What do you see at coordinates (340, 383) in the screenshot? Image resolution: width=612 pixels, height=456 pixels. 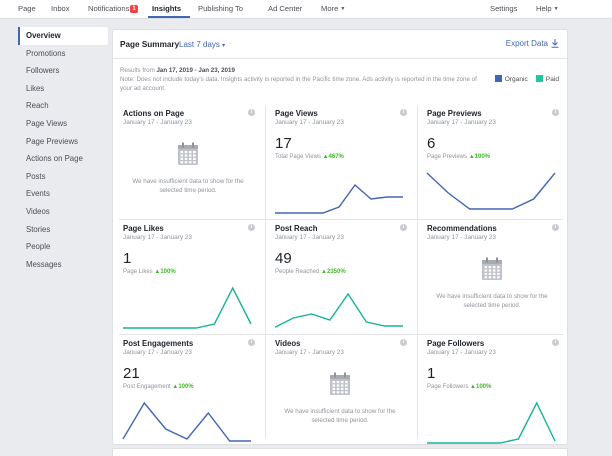 I see `calendar-icon` at bounding box center [340, 383].